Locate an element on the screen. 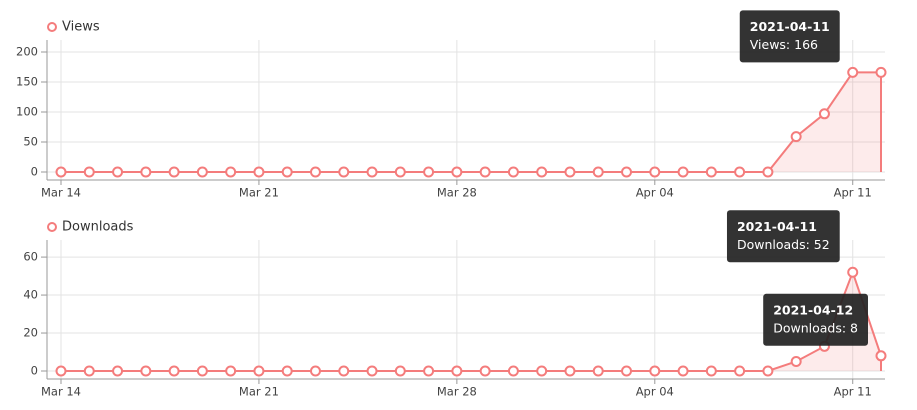  tooltip: 2021-04-12 Downloads: 8 is located at coordinates (815, 319).